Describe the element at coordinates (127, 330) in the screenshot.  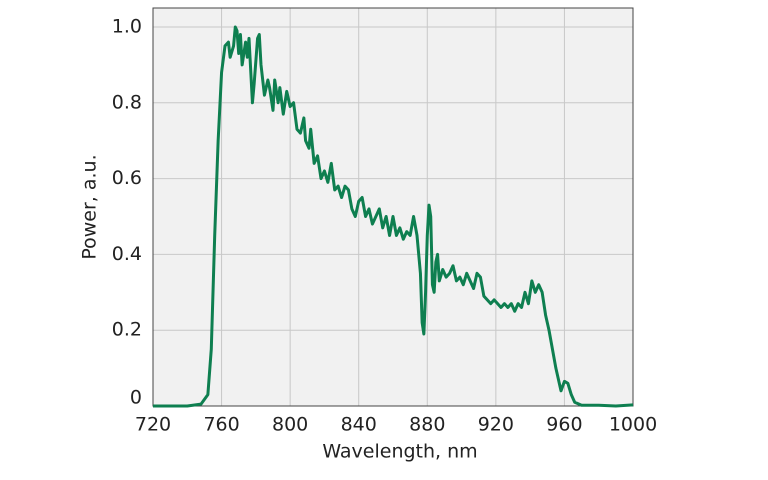
I see `y-tick-label: 0.2` at that location.